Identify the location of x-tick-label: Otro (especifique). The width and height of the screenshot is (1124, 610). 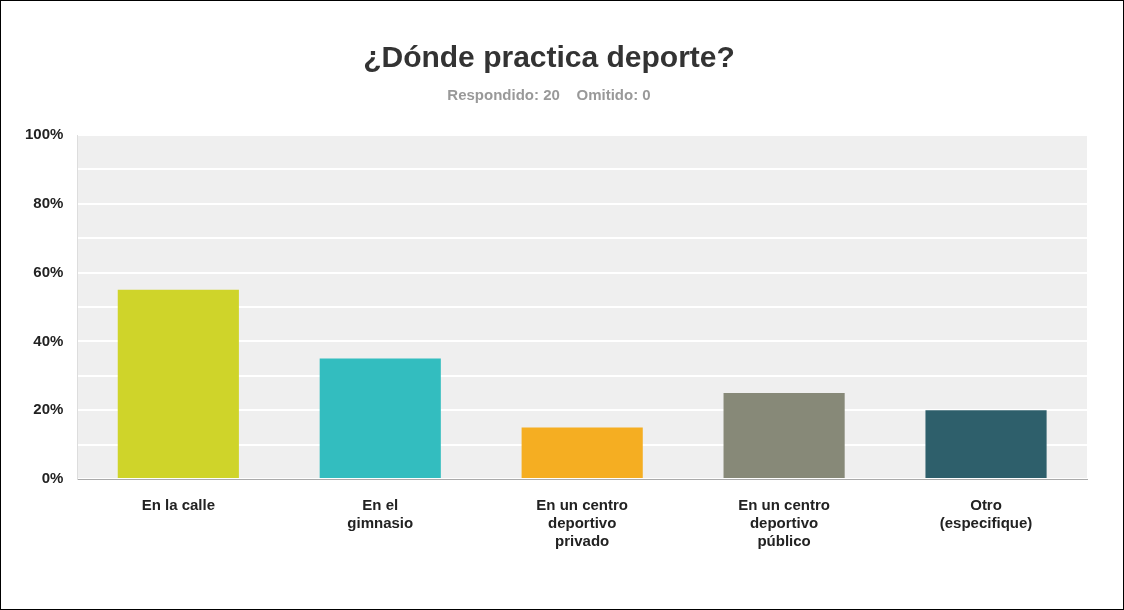
(986, 514).